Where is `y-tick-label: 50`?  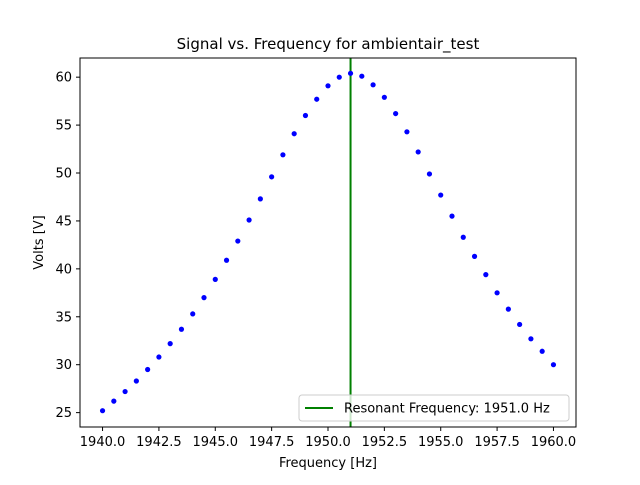 y-tick-label: 50 is located at coordinates (63, 174).